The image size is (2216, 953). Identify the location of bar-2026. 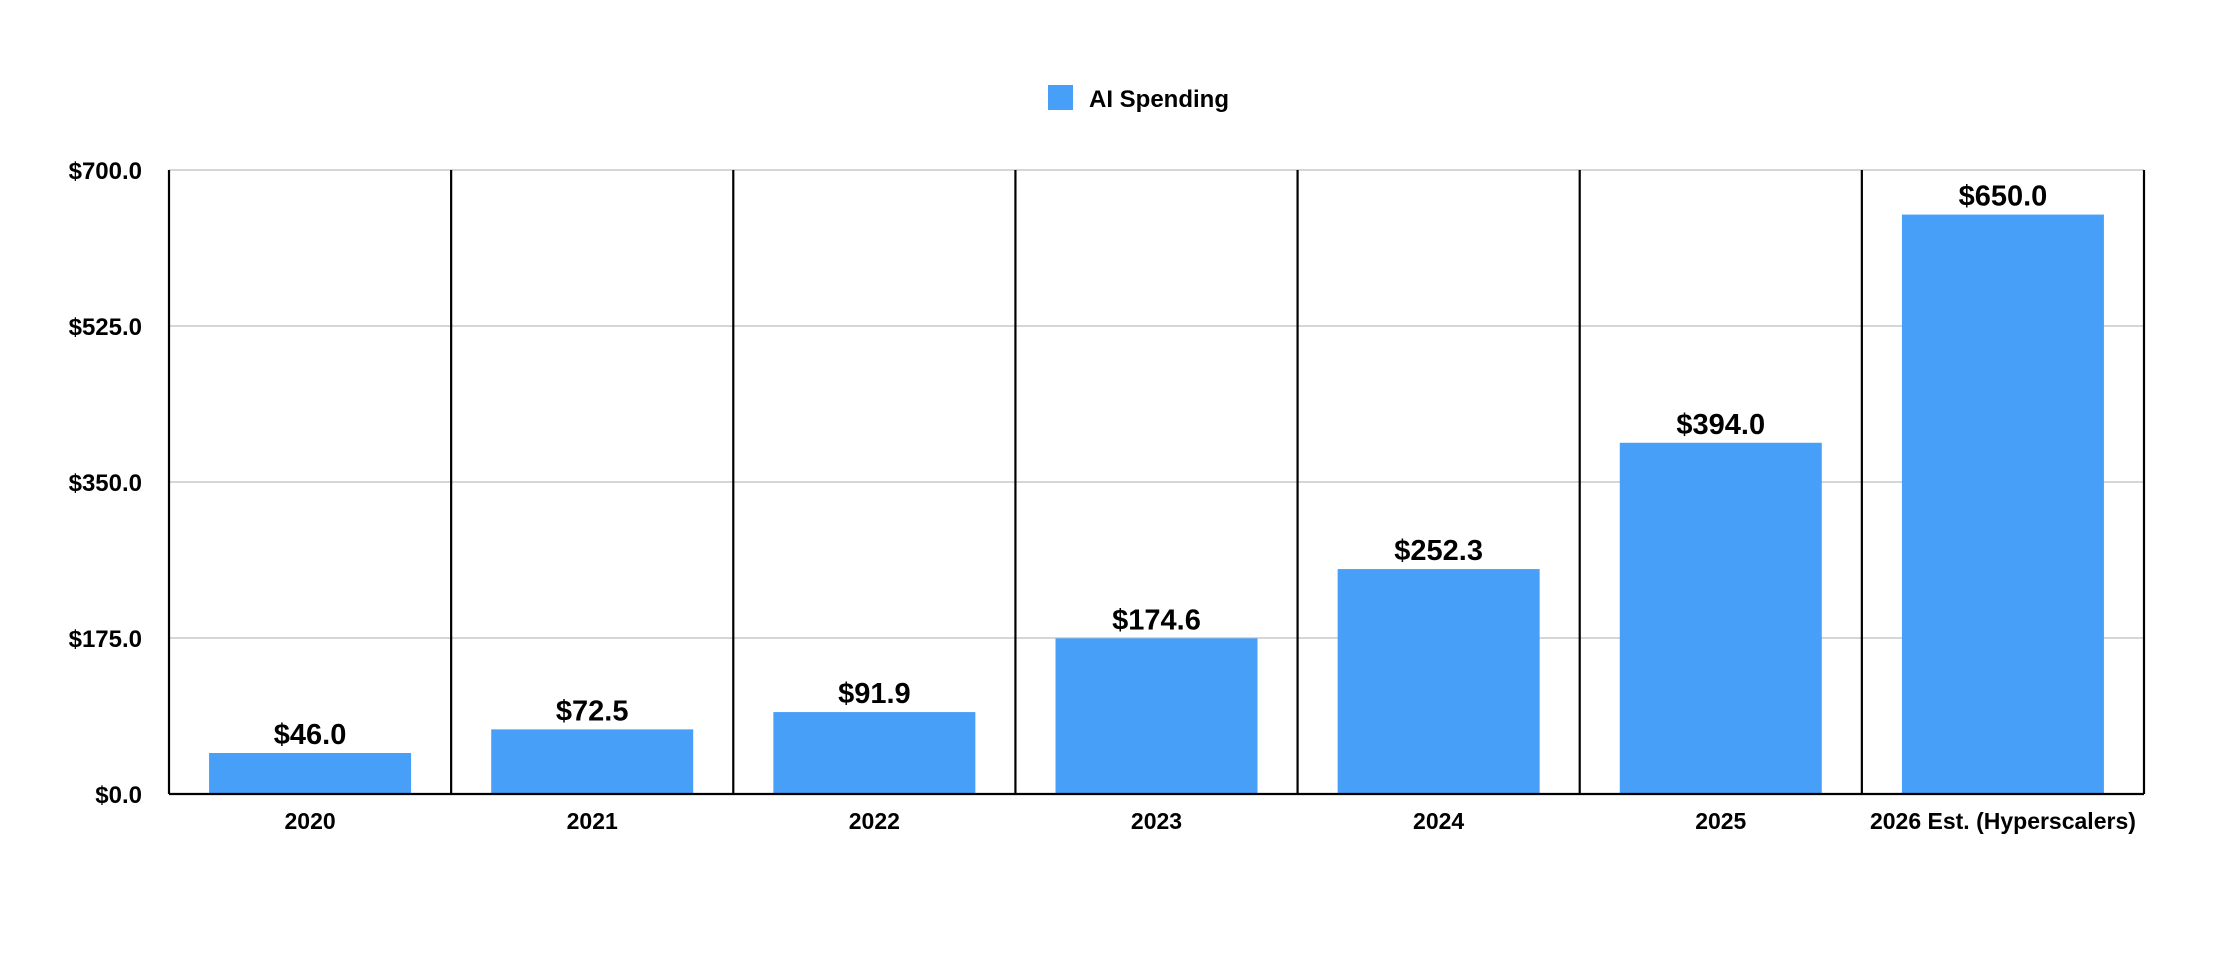
(2002, 504).